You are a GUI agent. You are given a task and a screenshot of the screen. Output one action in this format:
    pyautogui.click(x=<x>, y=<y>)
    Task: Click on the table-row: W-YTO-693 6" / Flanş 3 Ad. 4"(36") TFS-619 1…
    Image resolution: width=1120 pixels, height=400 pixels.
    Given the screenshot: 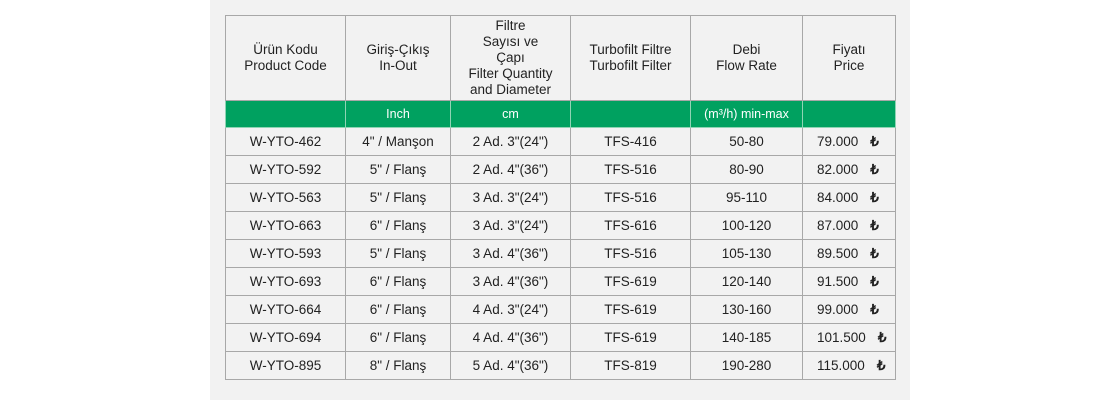 What is the action you would take?
    pyautogui.click(x=560, y=281)
    